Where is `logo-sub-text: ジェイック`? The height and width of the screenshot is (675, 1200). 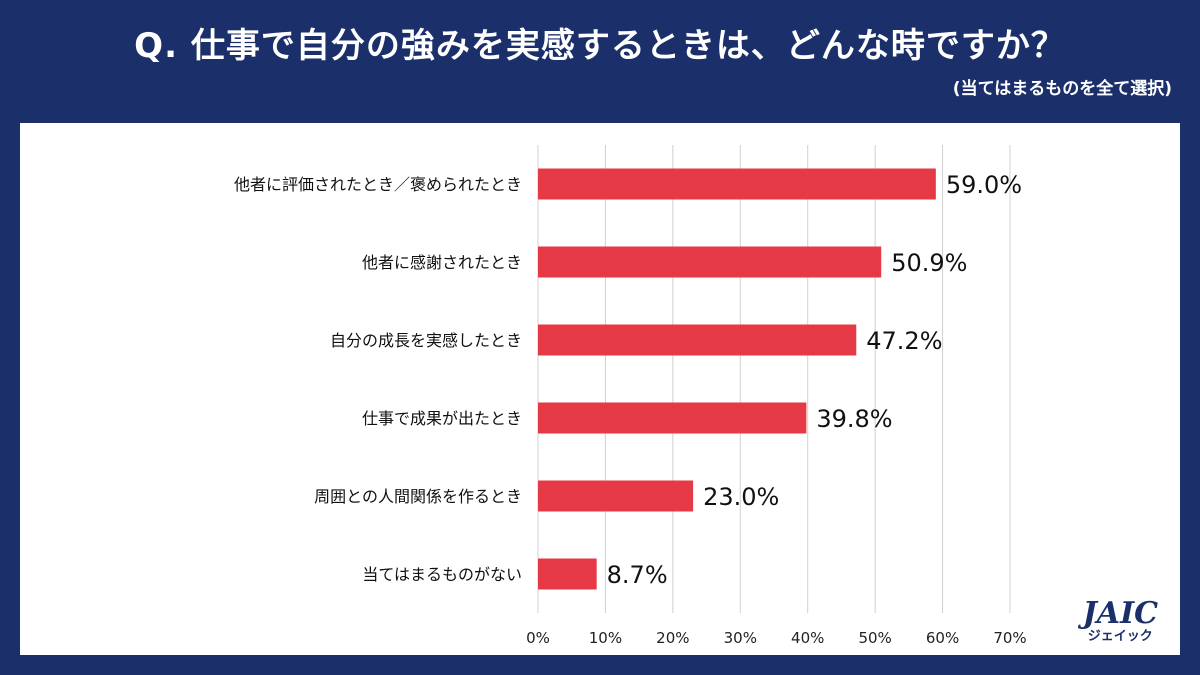
logo-sub-text: ジェイック is located at coordinates (1120, 636).